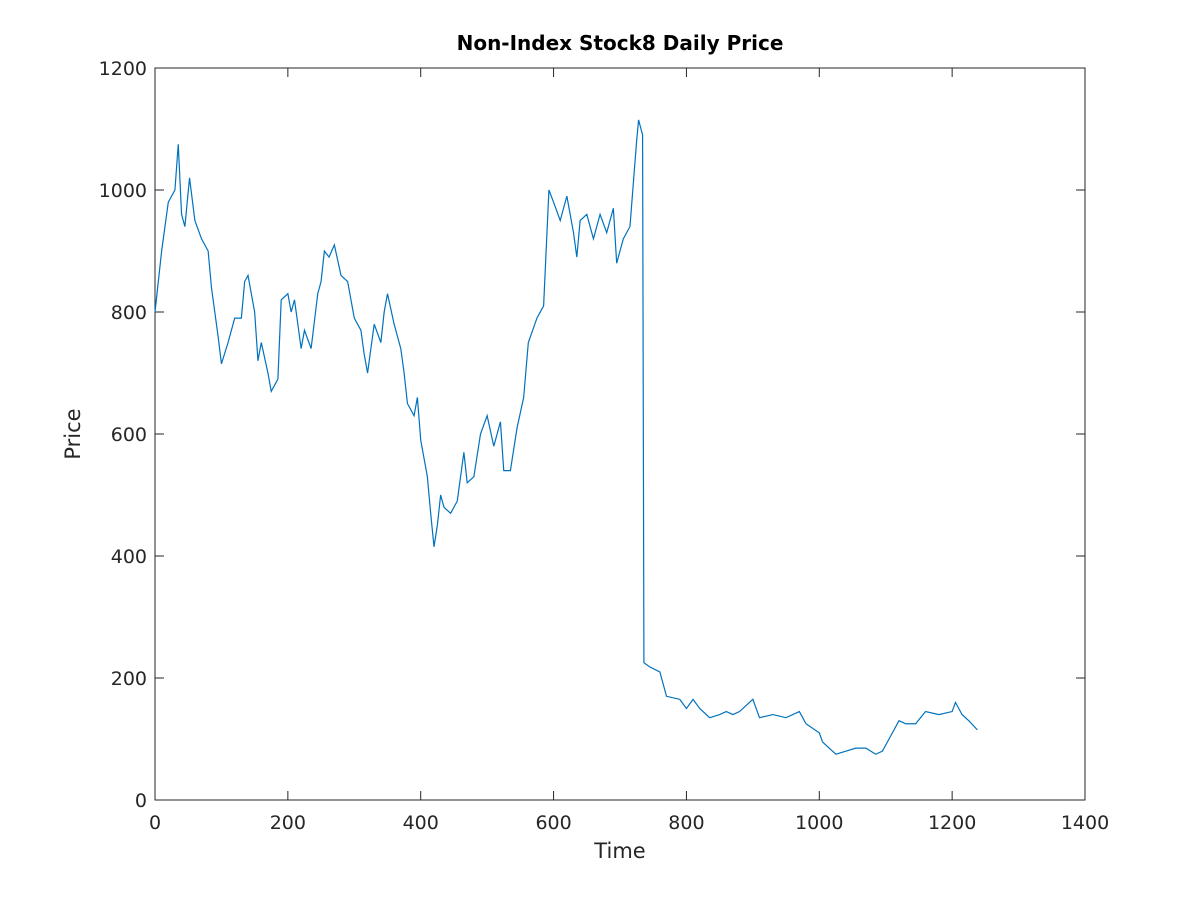  Describe the element at coordinates (129, 435) in the screenshot. I see `y-tick-label: 600` at that location.